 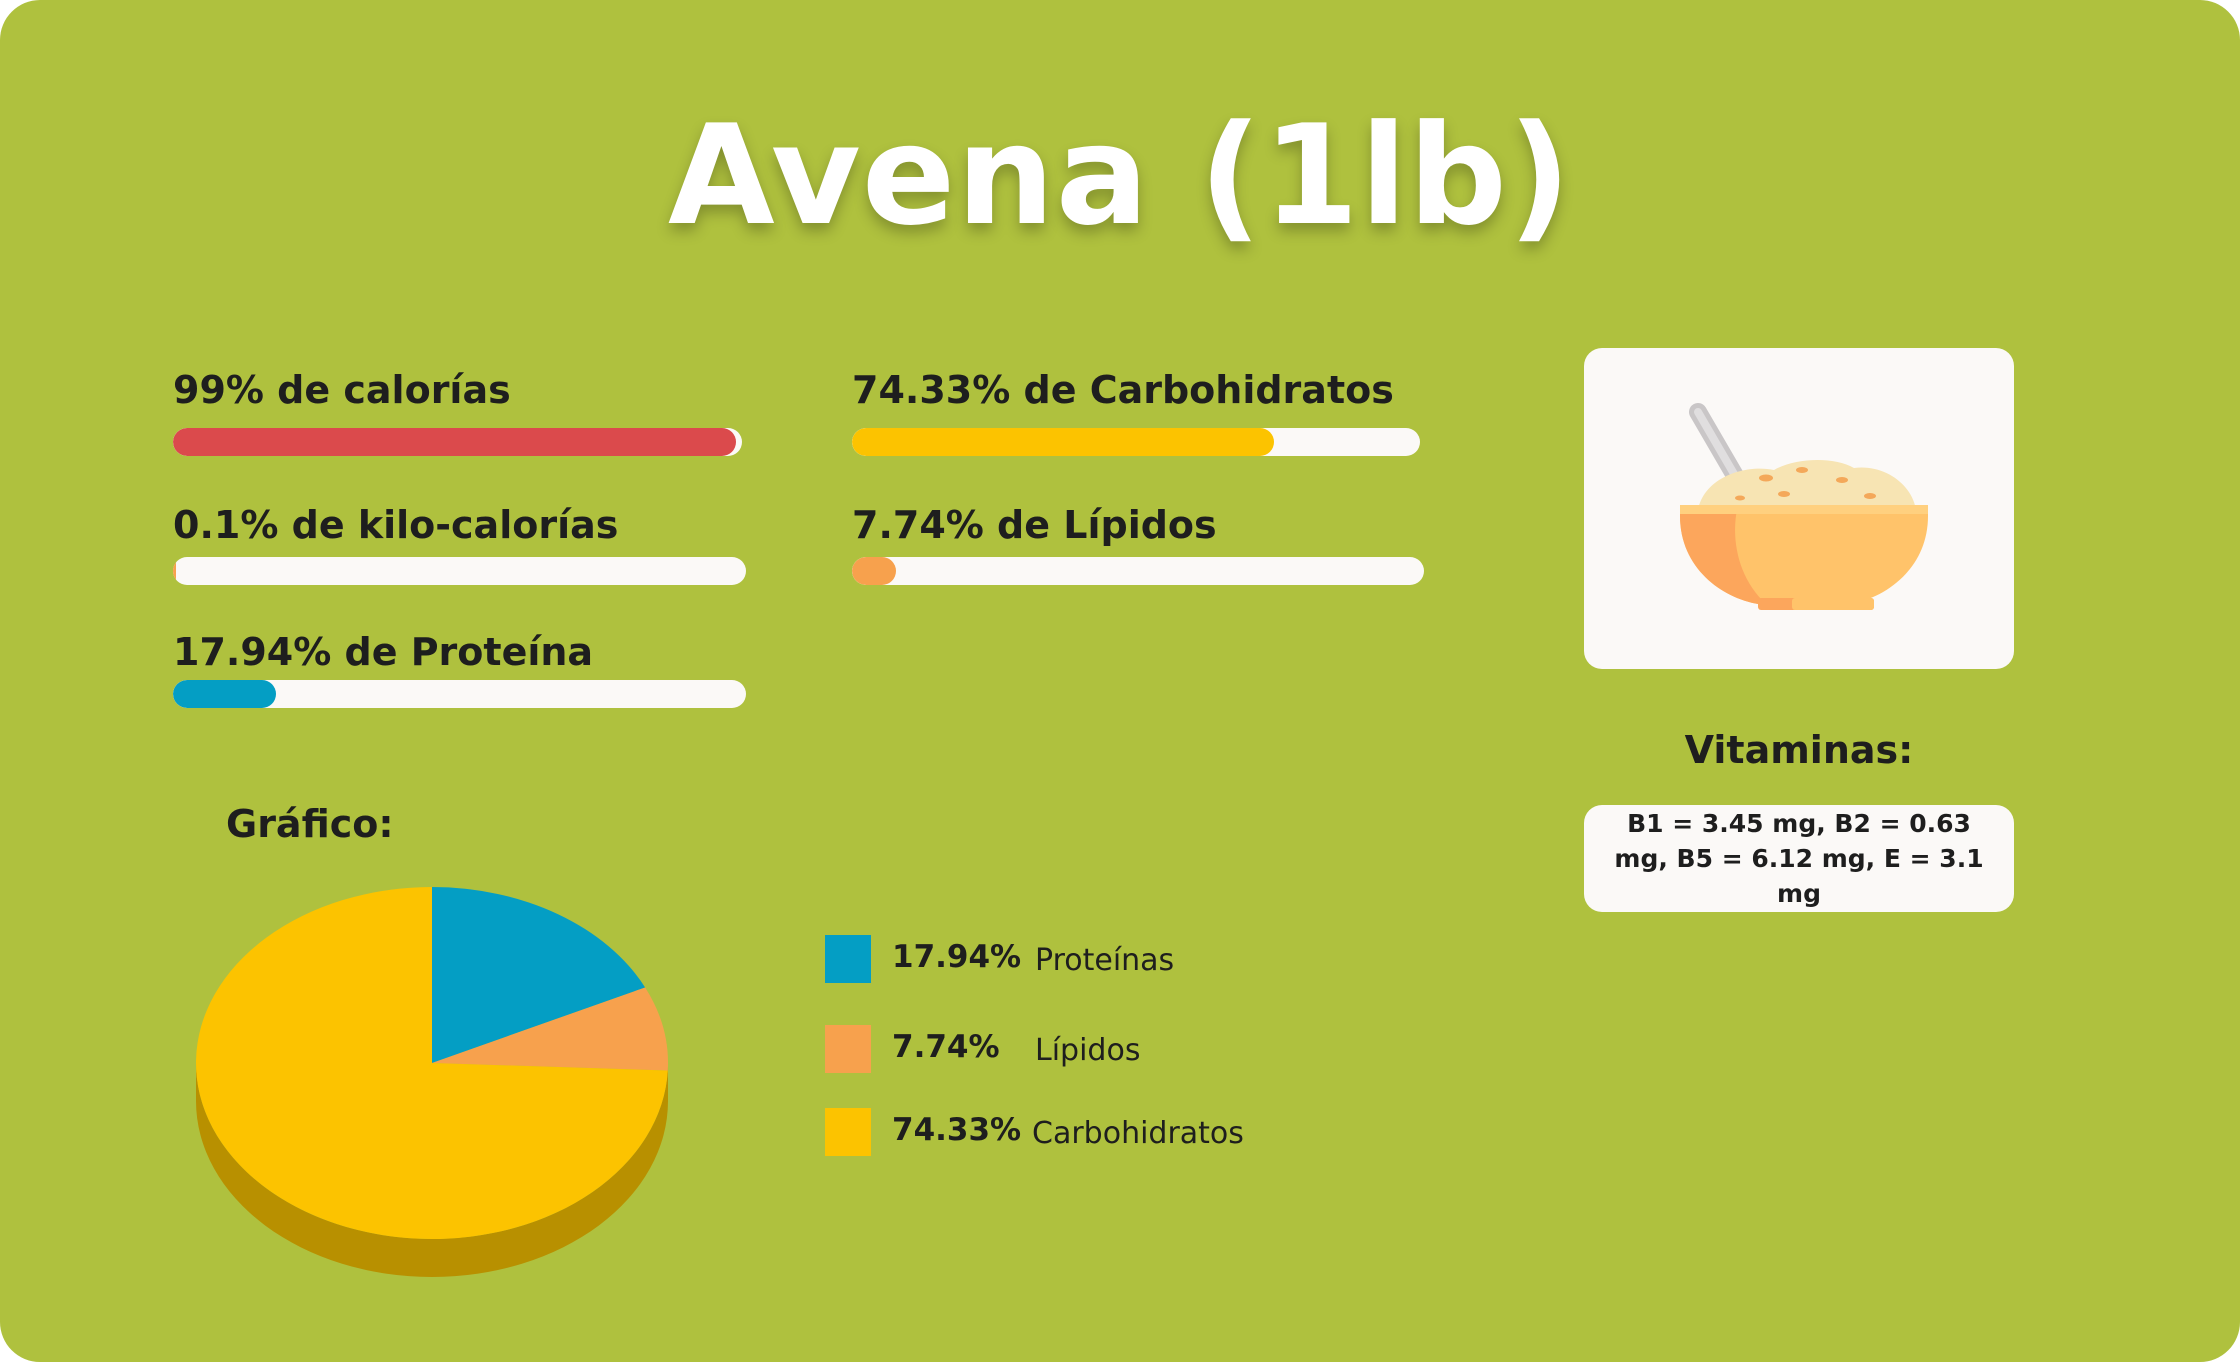 I want to click on protein-label: 17.94% de Proteína, so click(x=383, y=652).